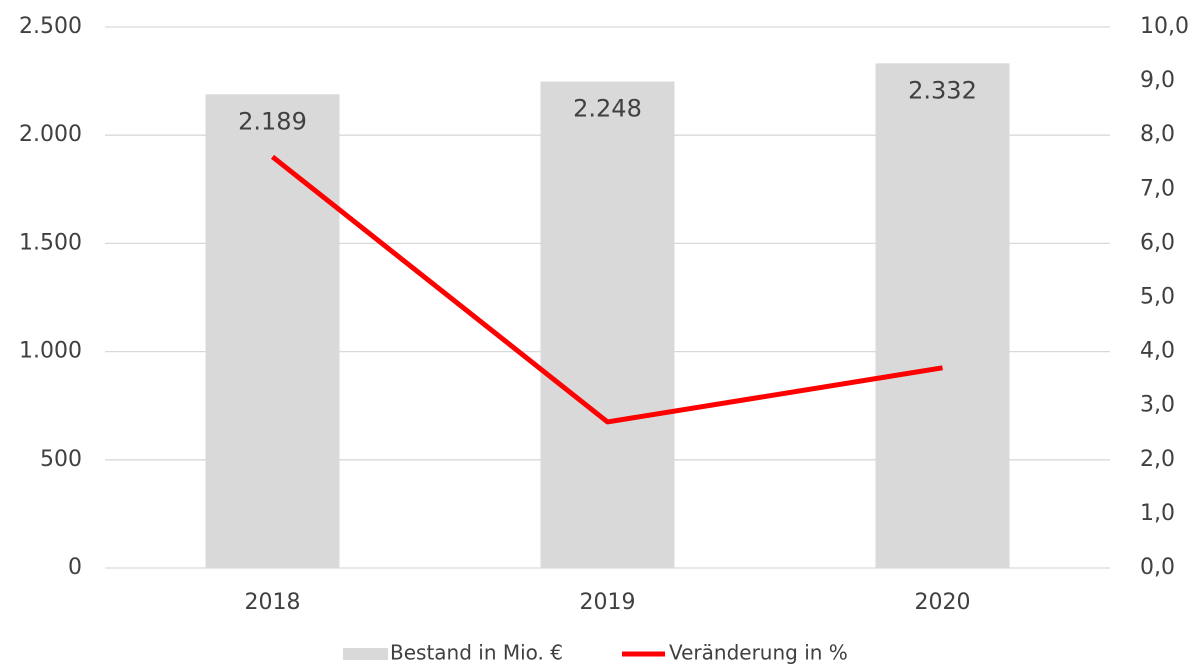 Image resolution: width=1200 pixels, height=666 pixels. What do you see at coordinates (272, 121) in the screenshot?
I see `data-label: 2.189` at bounding box center [272, 121].